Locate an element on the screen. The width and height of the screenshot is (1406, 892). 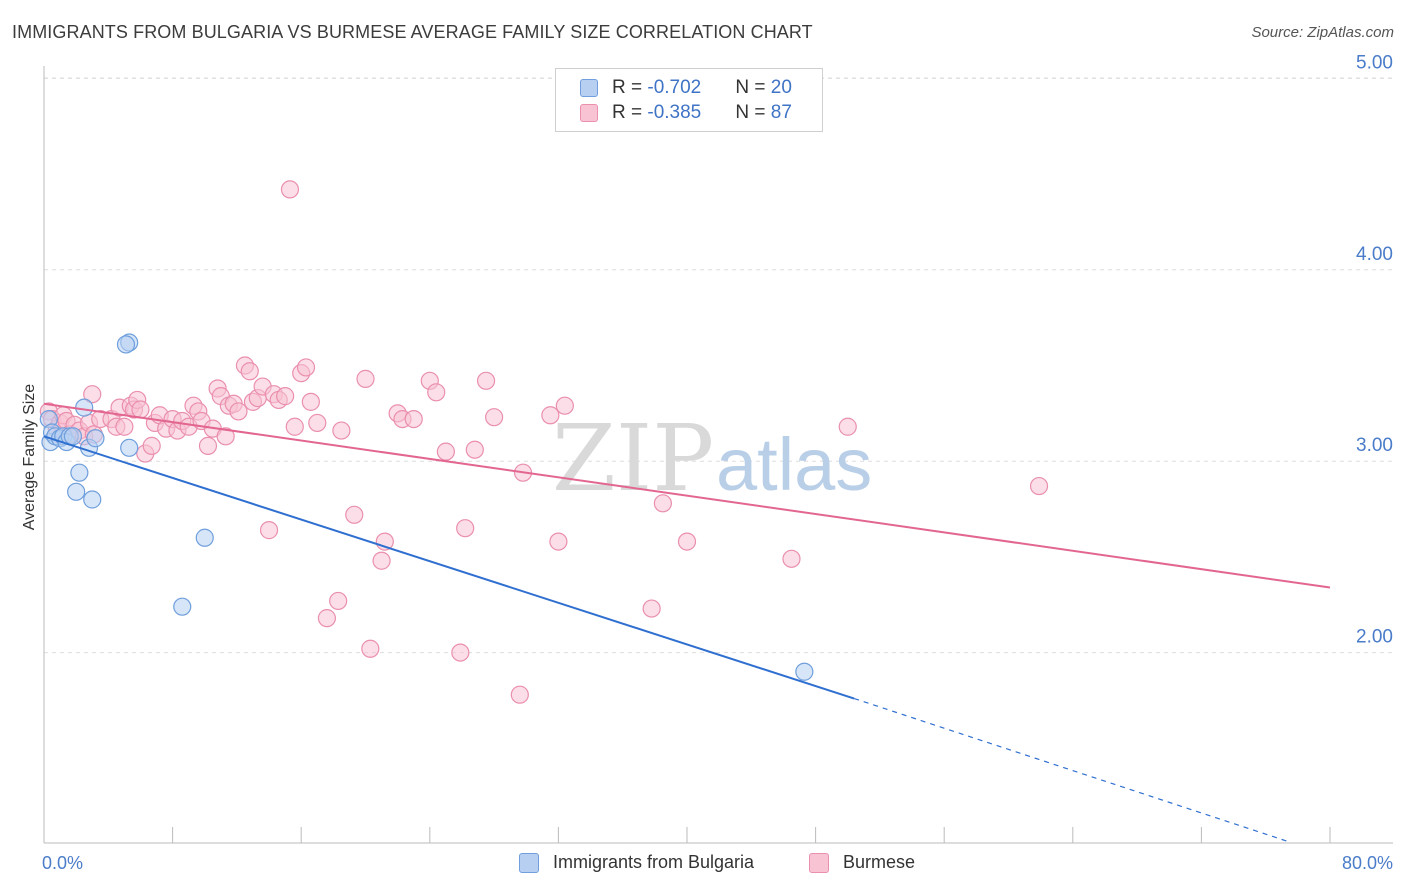
source-label: Source: ZipAtlas.com is located at coordinates (1322, 32).